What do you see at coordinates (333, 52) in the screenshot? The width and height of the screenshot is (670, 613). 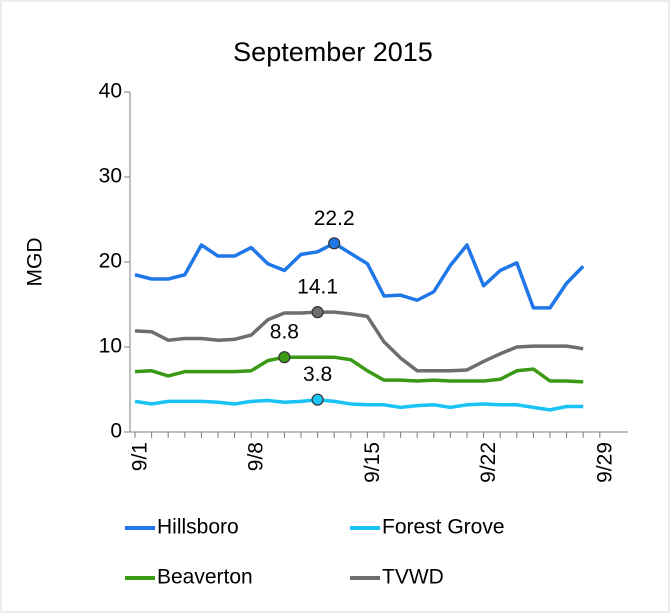 I see `chart-title: September 2015` at bounding box center [333, 52].